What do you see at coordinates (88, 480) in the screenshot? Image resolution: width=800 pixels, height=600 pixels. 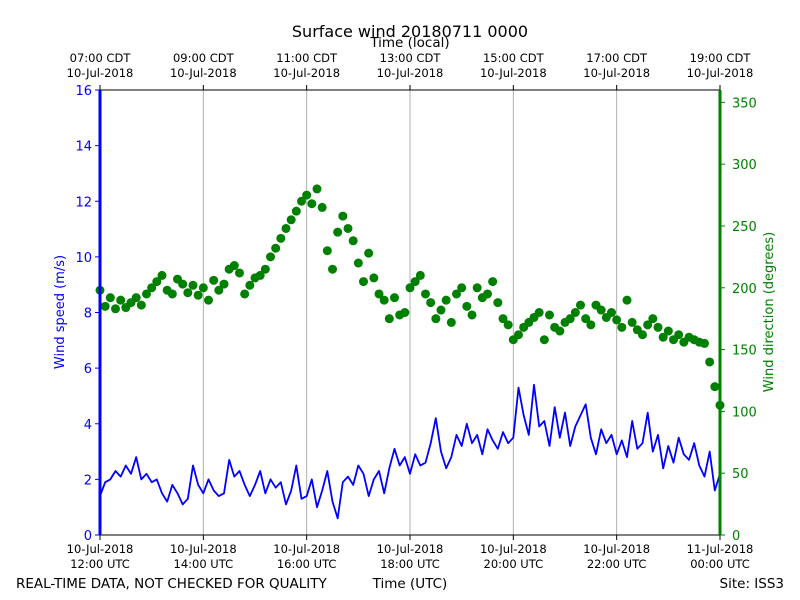 I see `left-tick-label: 2` at bounding box center [88, 480].